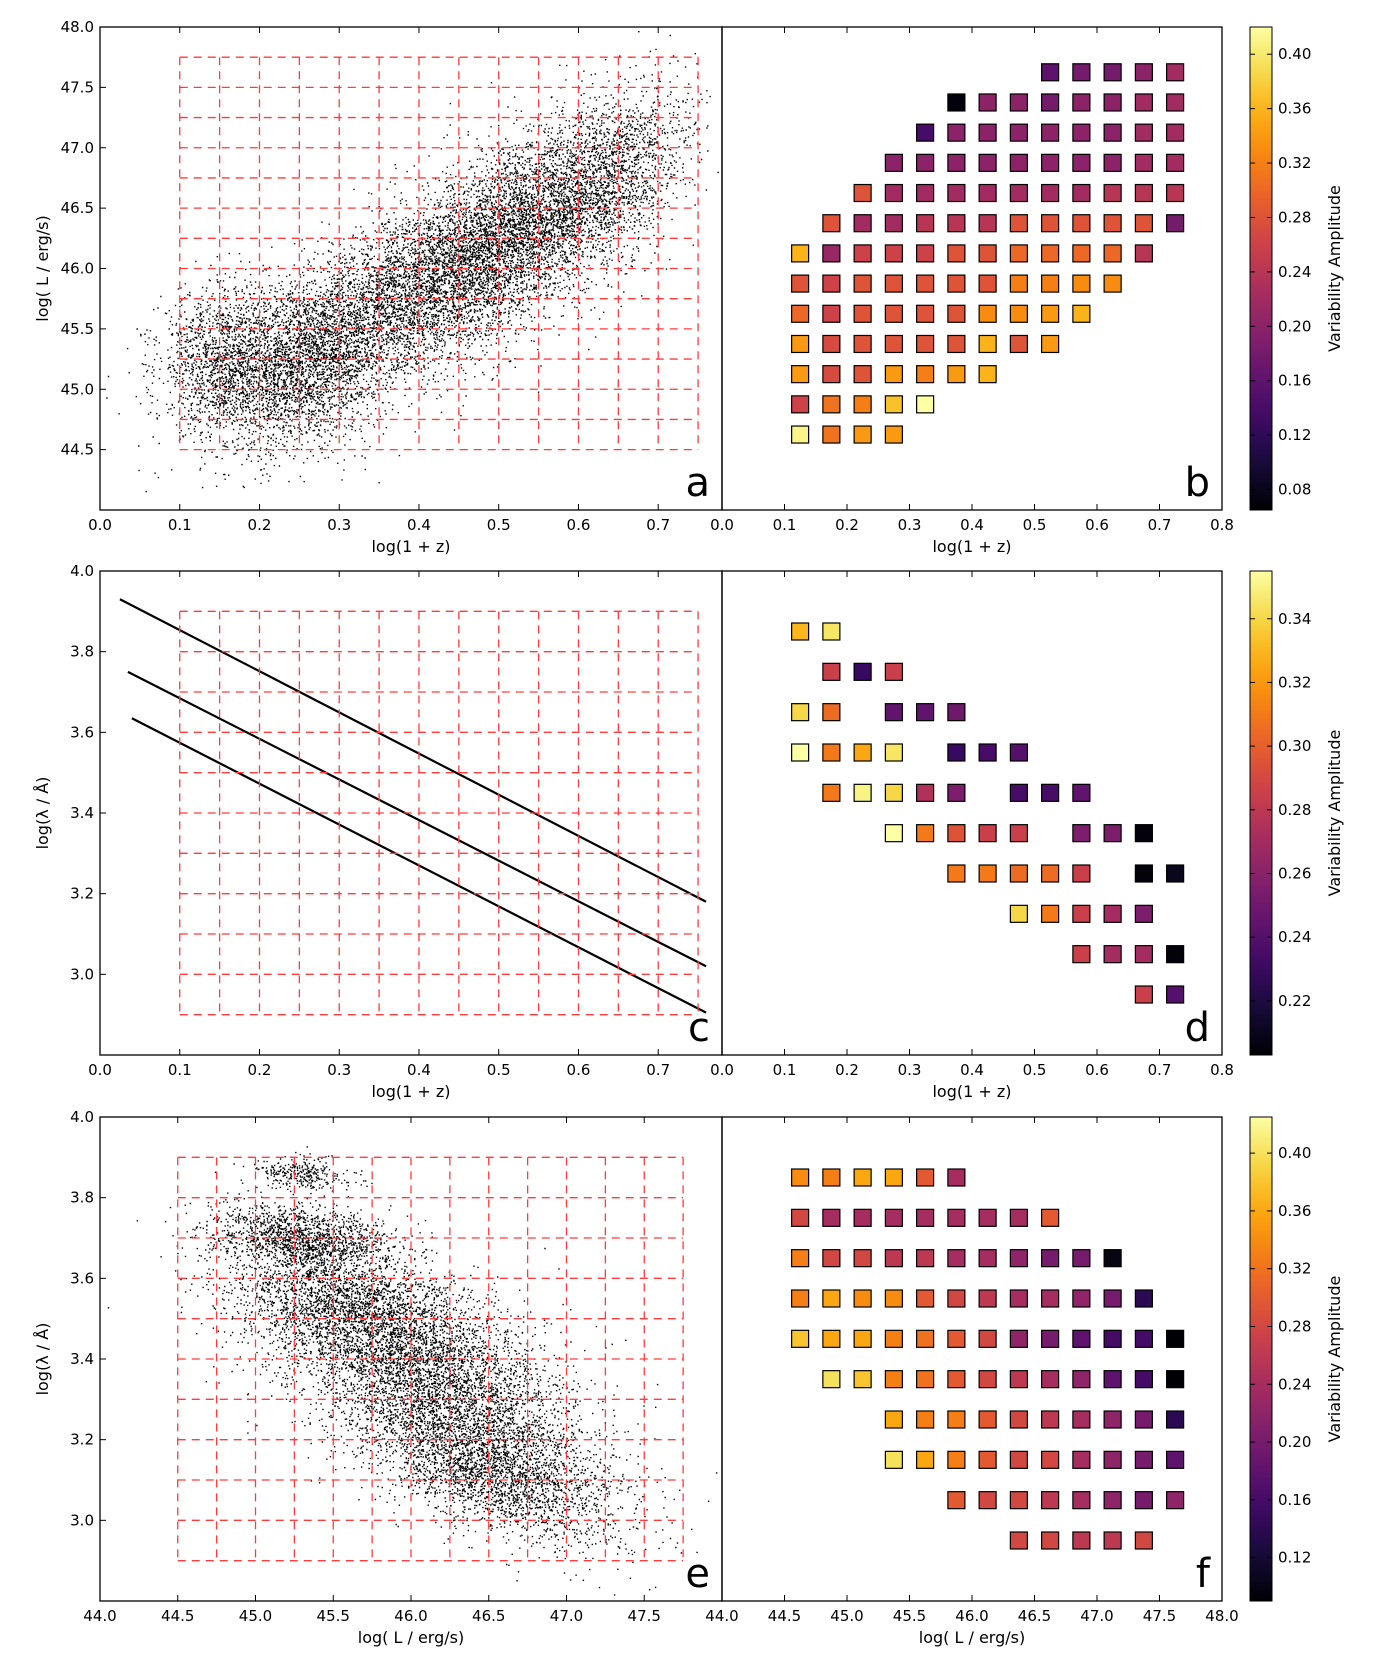  I want to click on y-tick-label: 3.2, so click(82, 894).